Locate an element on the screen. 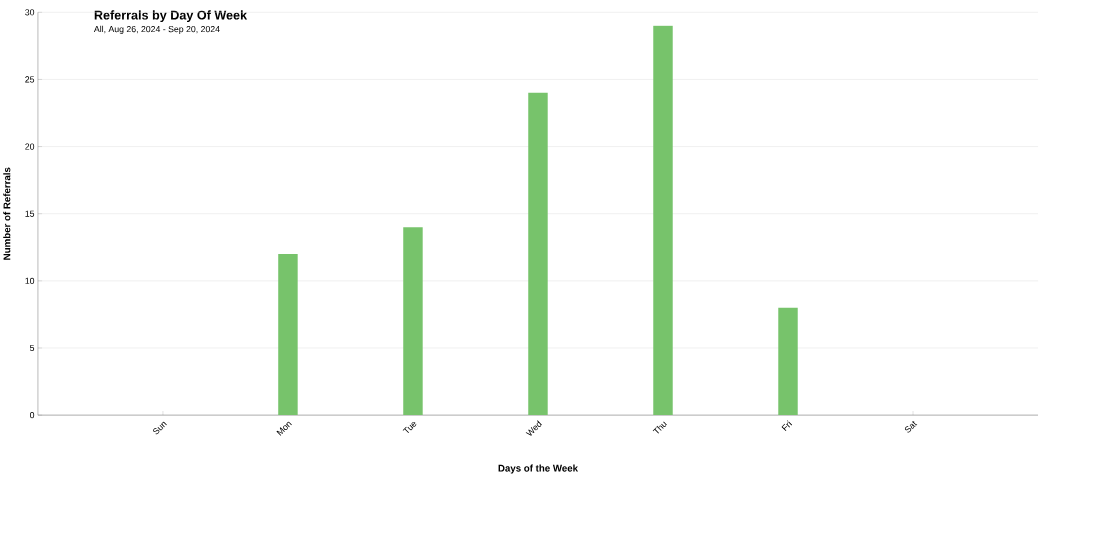  y-tick-label: 0 is located at coordinates (32, 415).